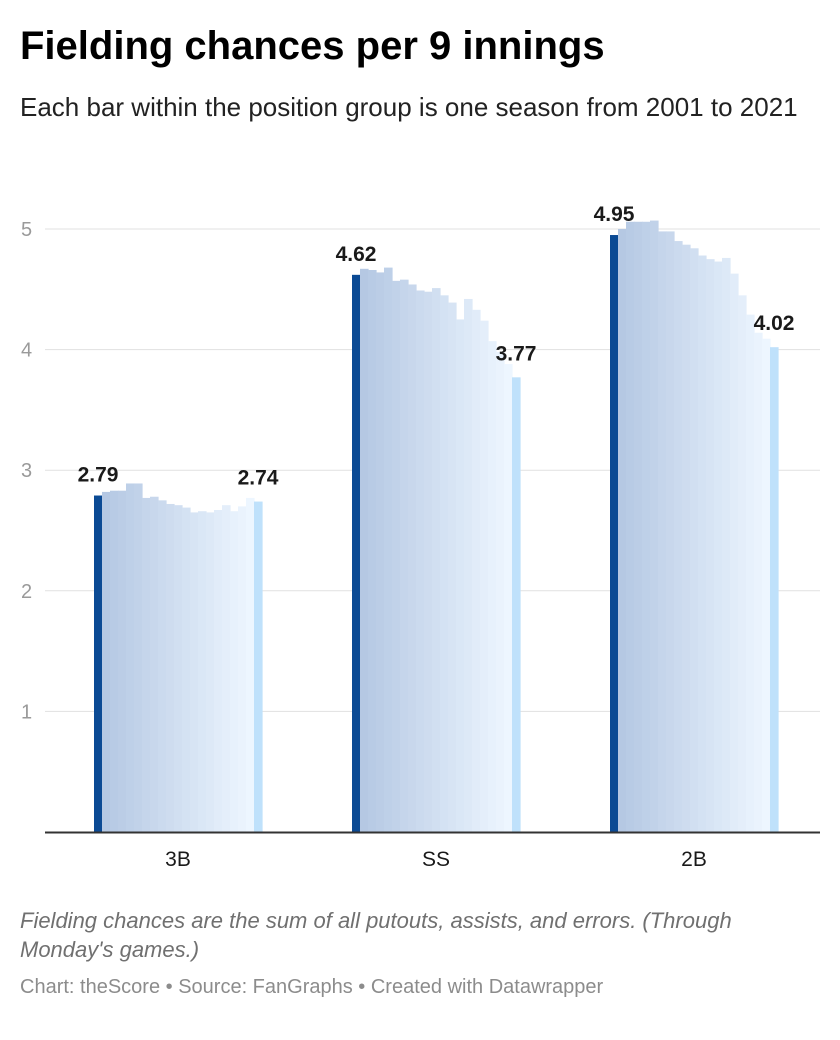 The width and height of the screenshot is (840, 1040). What do you see at coordinates (492, 586) in the screenshot?
I see `bar-ss-2018` at bounding box center [492, 586].